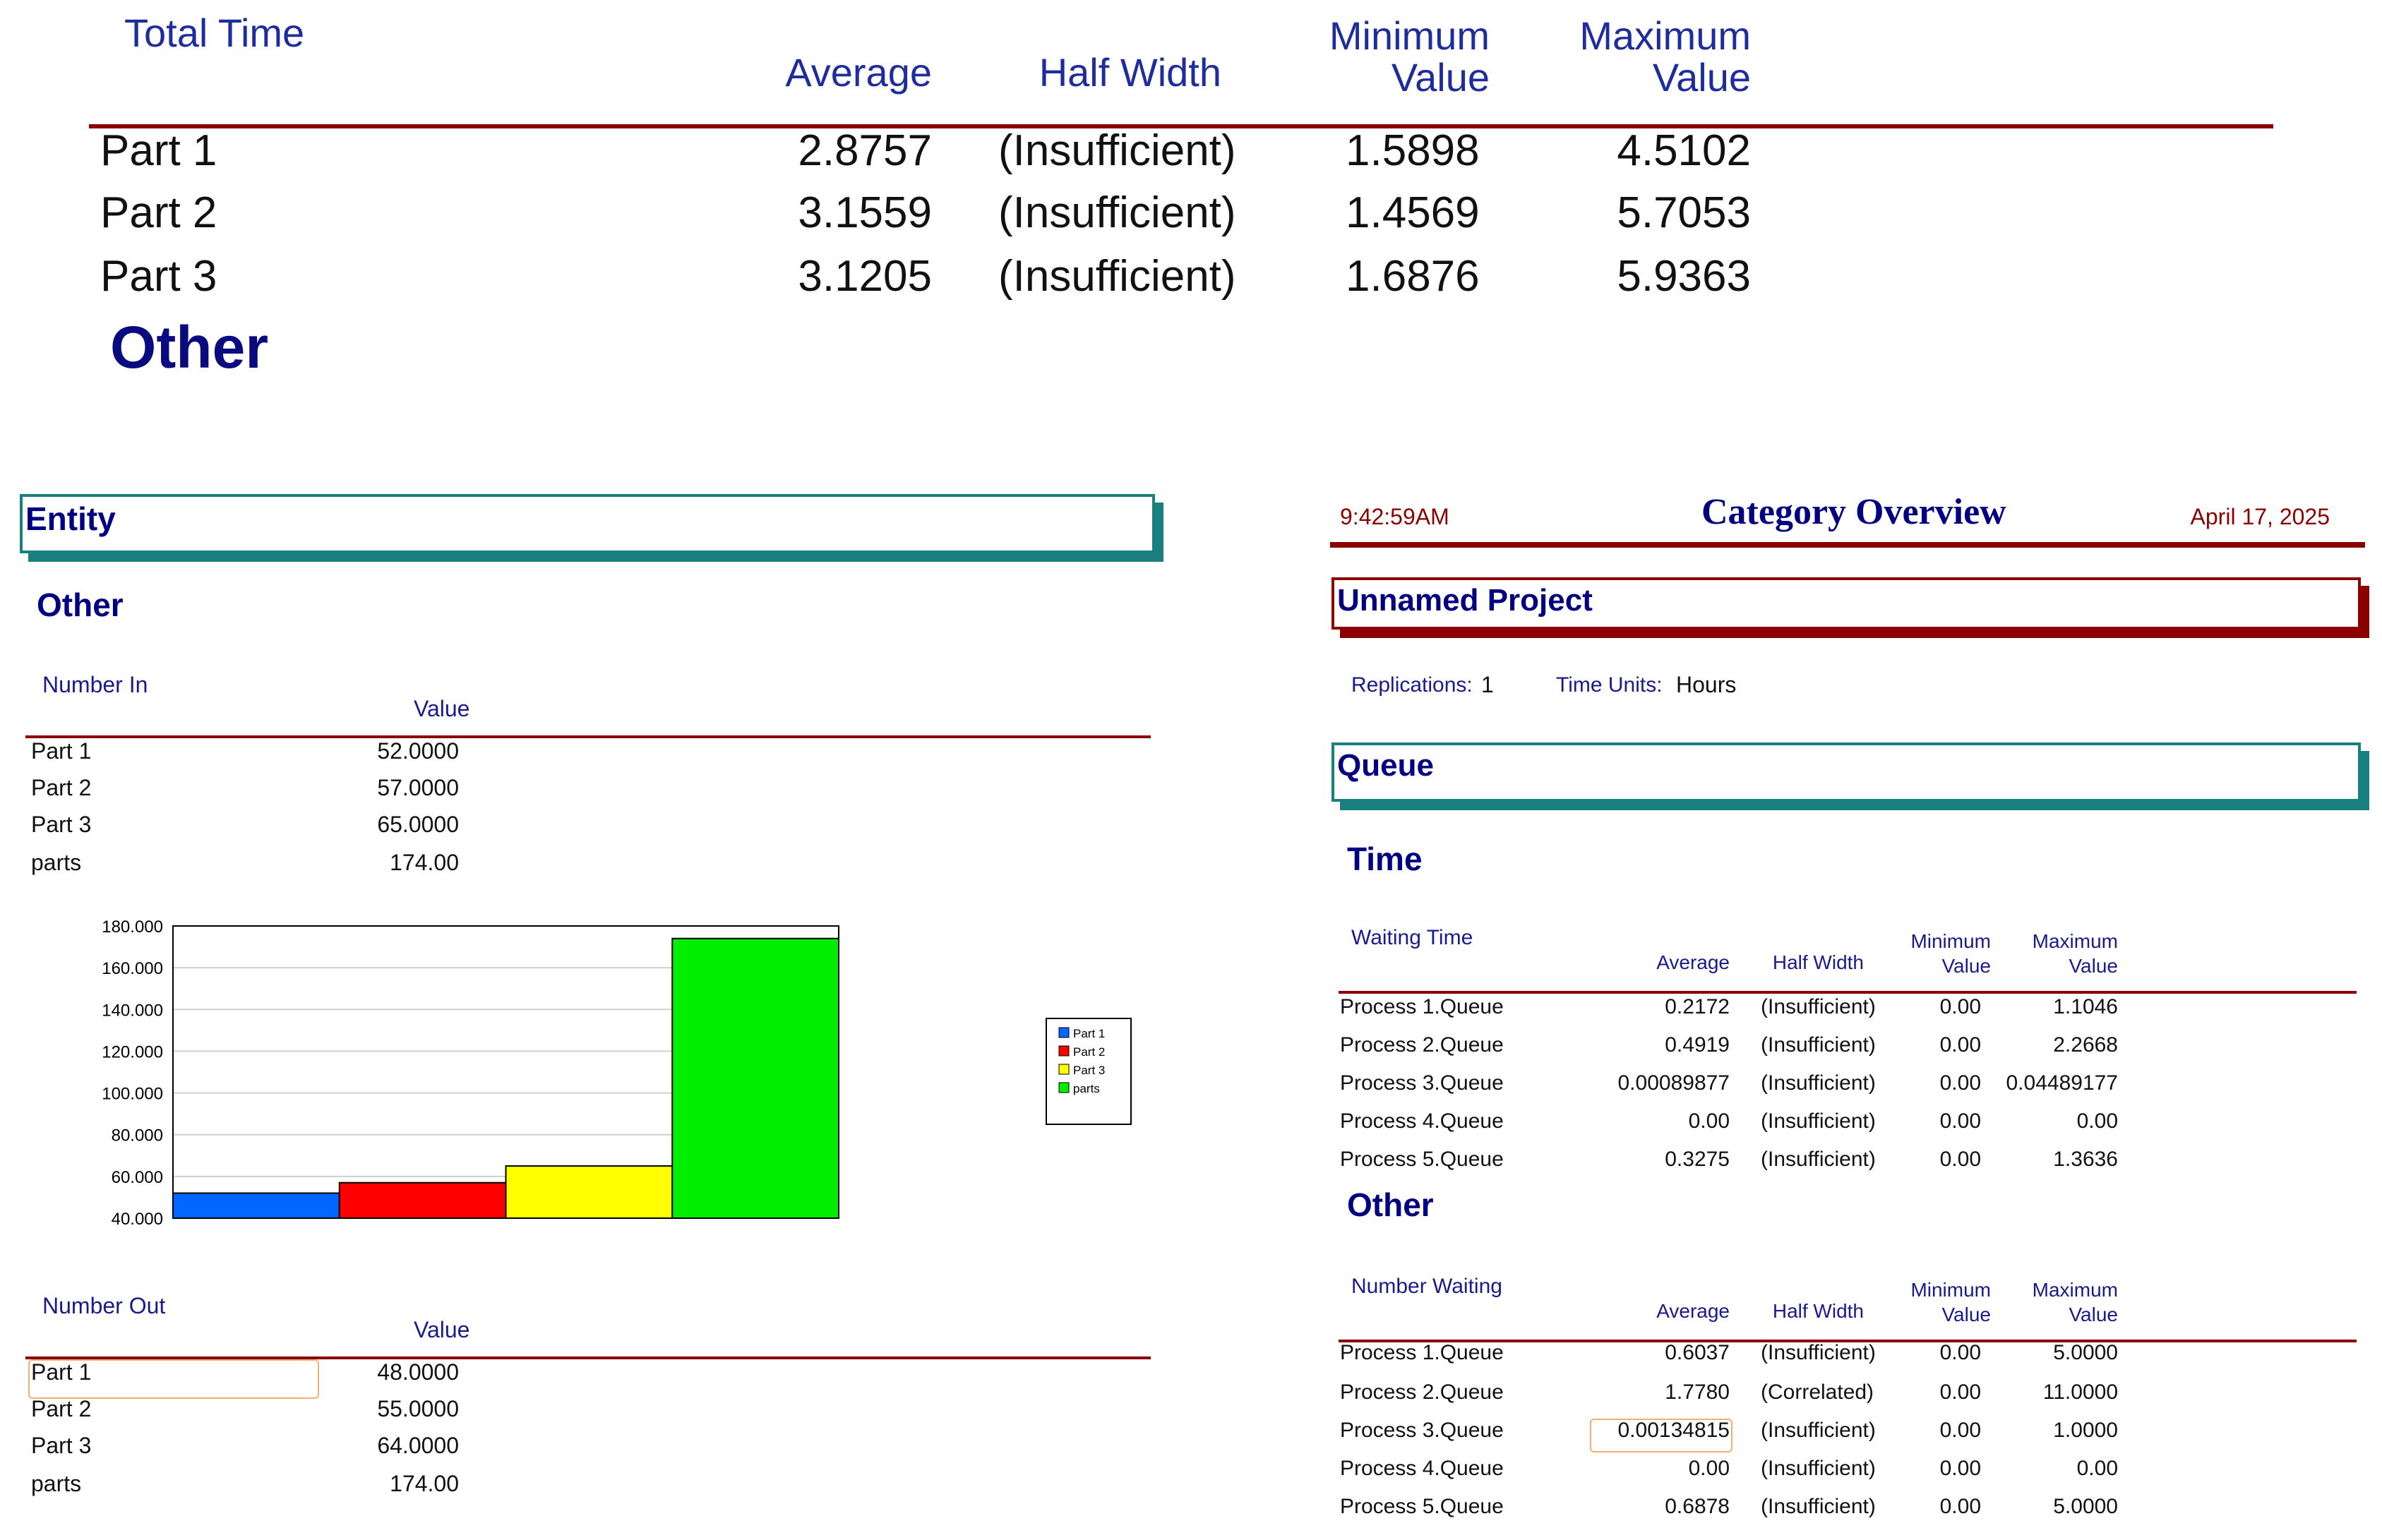 This screenshot has height=1540, width=2382. I want to click on total-time-title: Total Time, so click(215, 33).